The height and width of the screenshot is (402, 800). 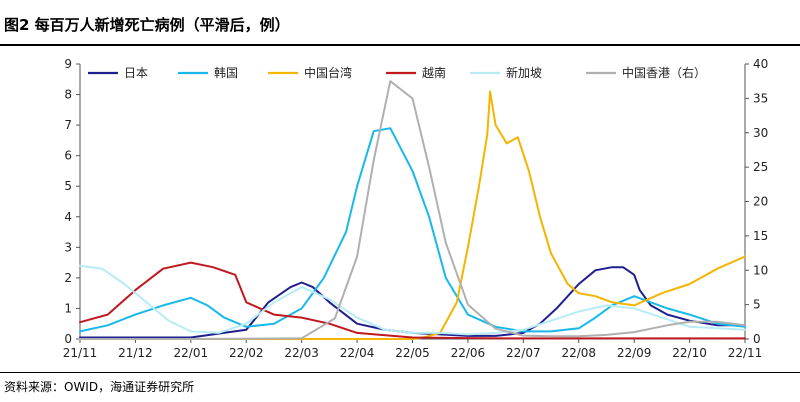 What do you see at coordinates (226, 72) in the screenshot?
I see `legend-label: 韩国` at bounding box center [226, 72].